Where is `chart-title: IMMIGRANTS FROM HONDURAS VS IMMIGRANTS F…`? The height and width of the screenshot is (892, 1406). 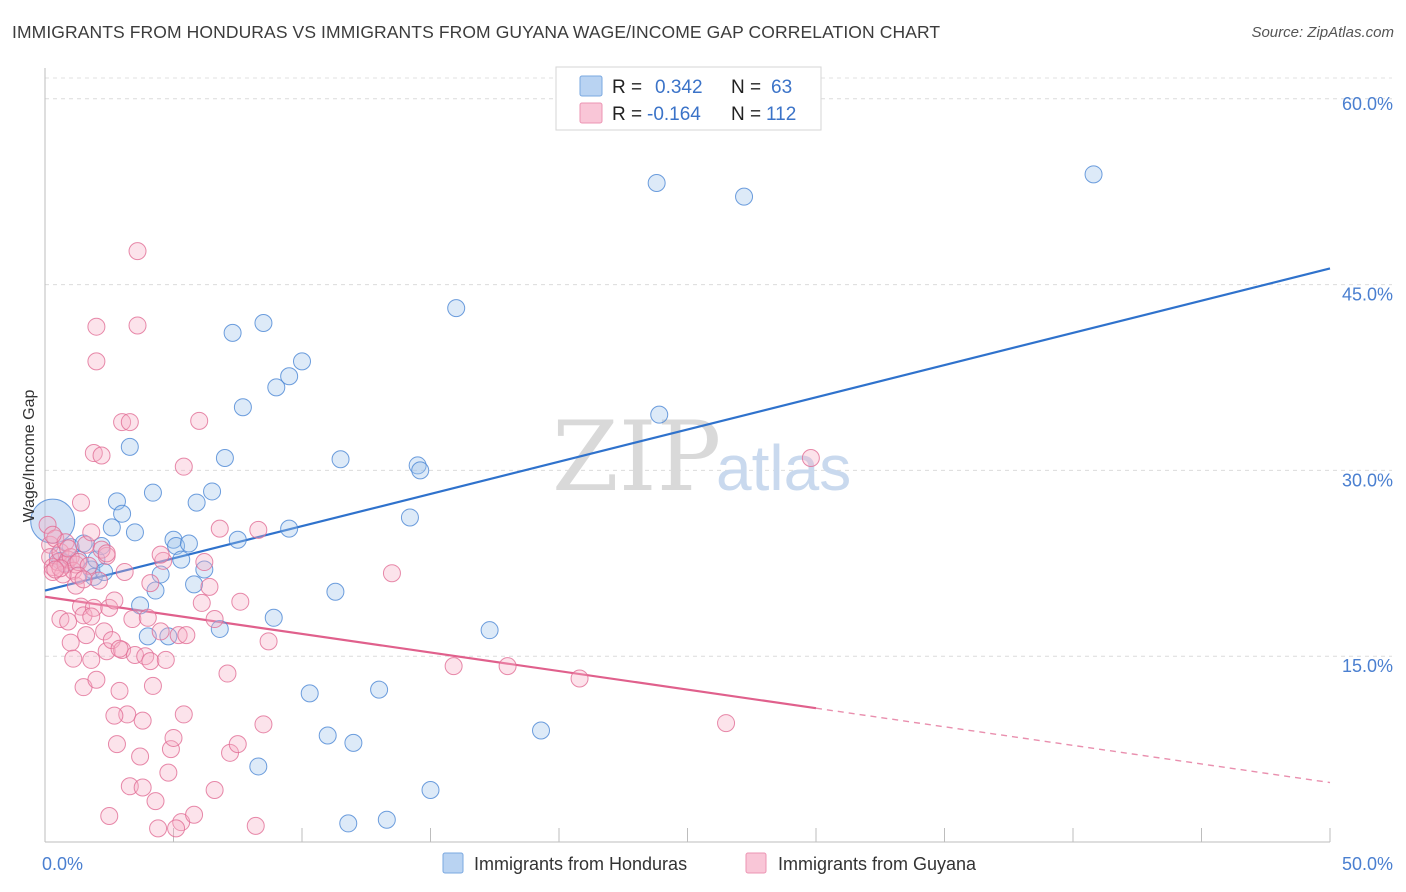
chart-title: IMMIGRANTS FROM HONDURAS VS IMMIGRANTS F… is located at coordinates (476, 32).